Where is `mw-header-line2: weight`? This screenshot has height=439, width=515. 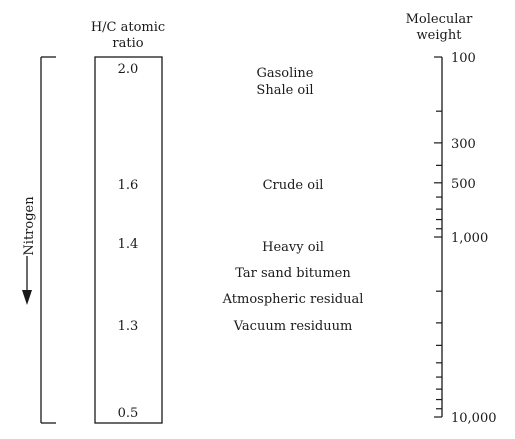
mw-header-line2: weight is located at coordinates (440, 35).